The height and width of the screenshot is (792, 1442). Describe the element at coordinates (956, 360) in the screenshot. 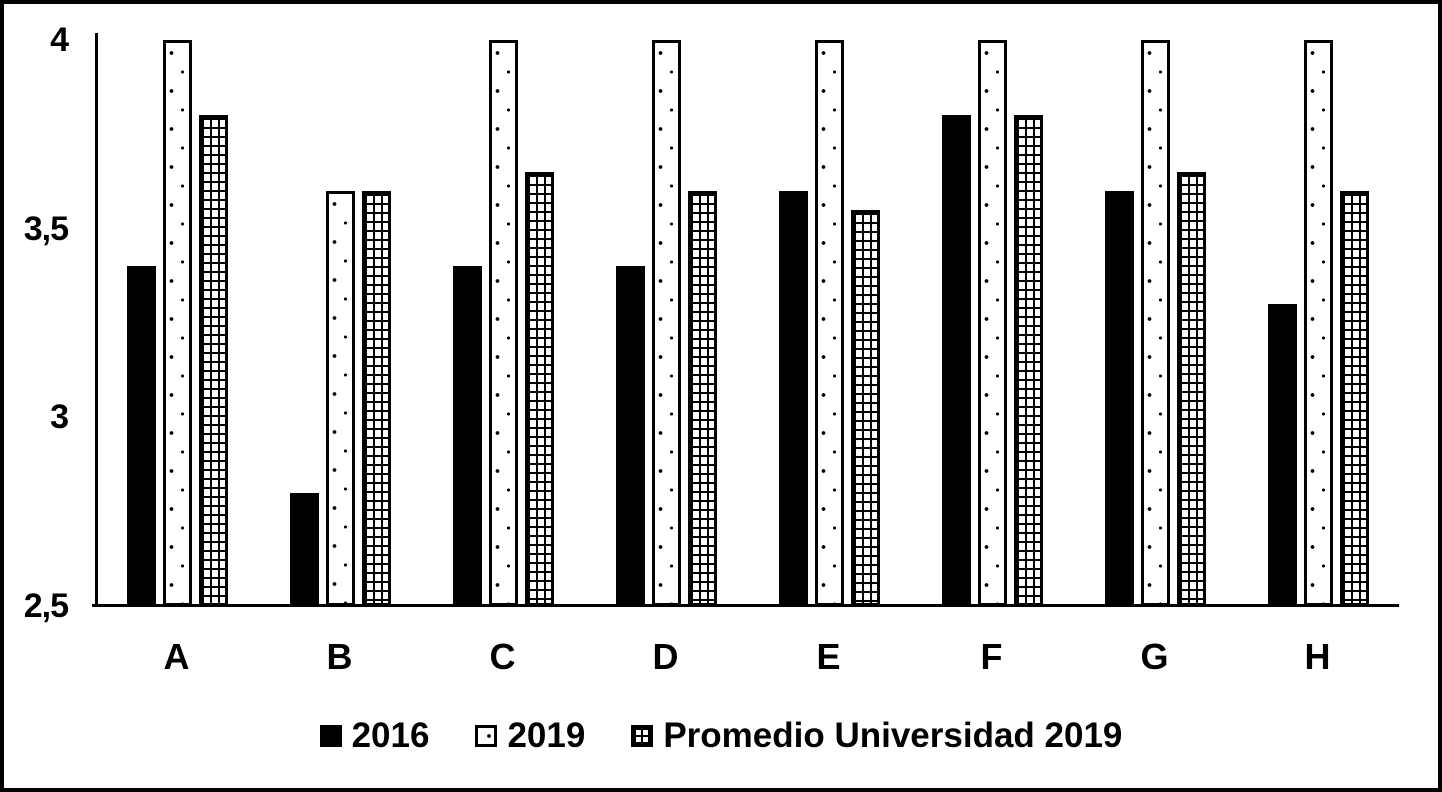

I see `bar-2016-f` at that location.